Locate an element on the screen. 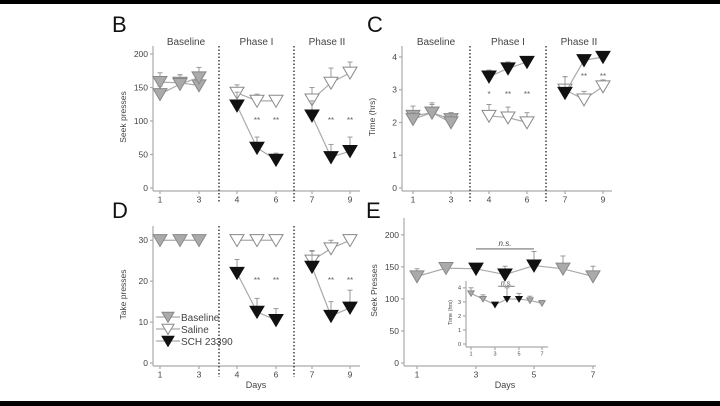 The width and height of the screenshot is (720, 406). panel-e-x-tick-label: 3 is located at coordinates (476, 375).